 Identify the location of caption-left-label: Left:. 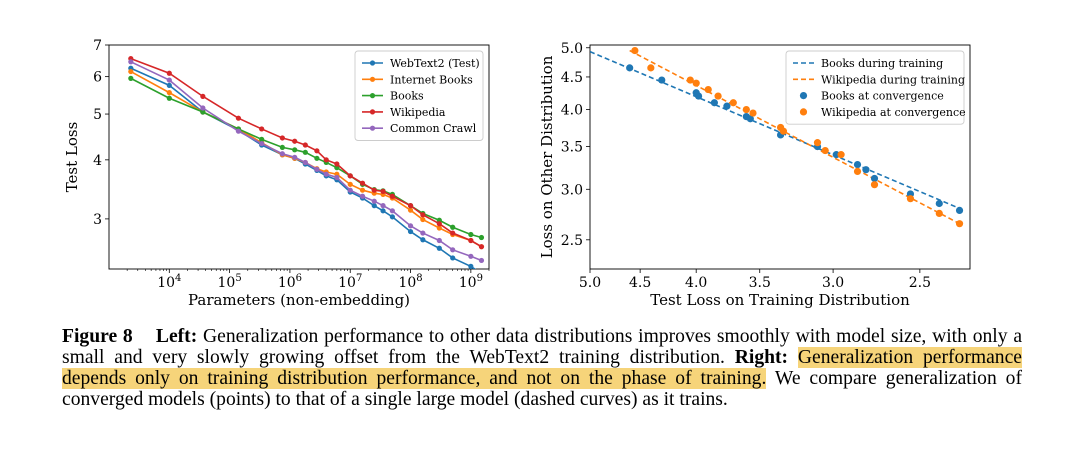
(176, 336).